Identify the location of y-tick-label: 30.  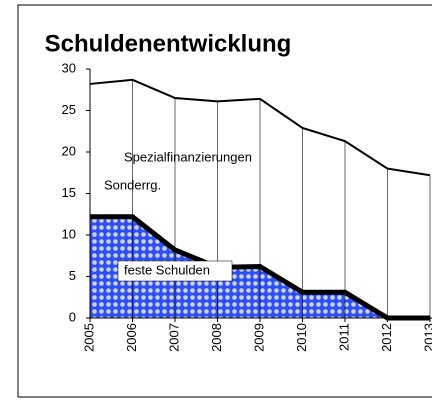
(69, 67).